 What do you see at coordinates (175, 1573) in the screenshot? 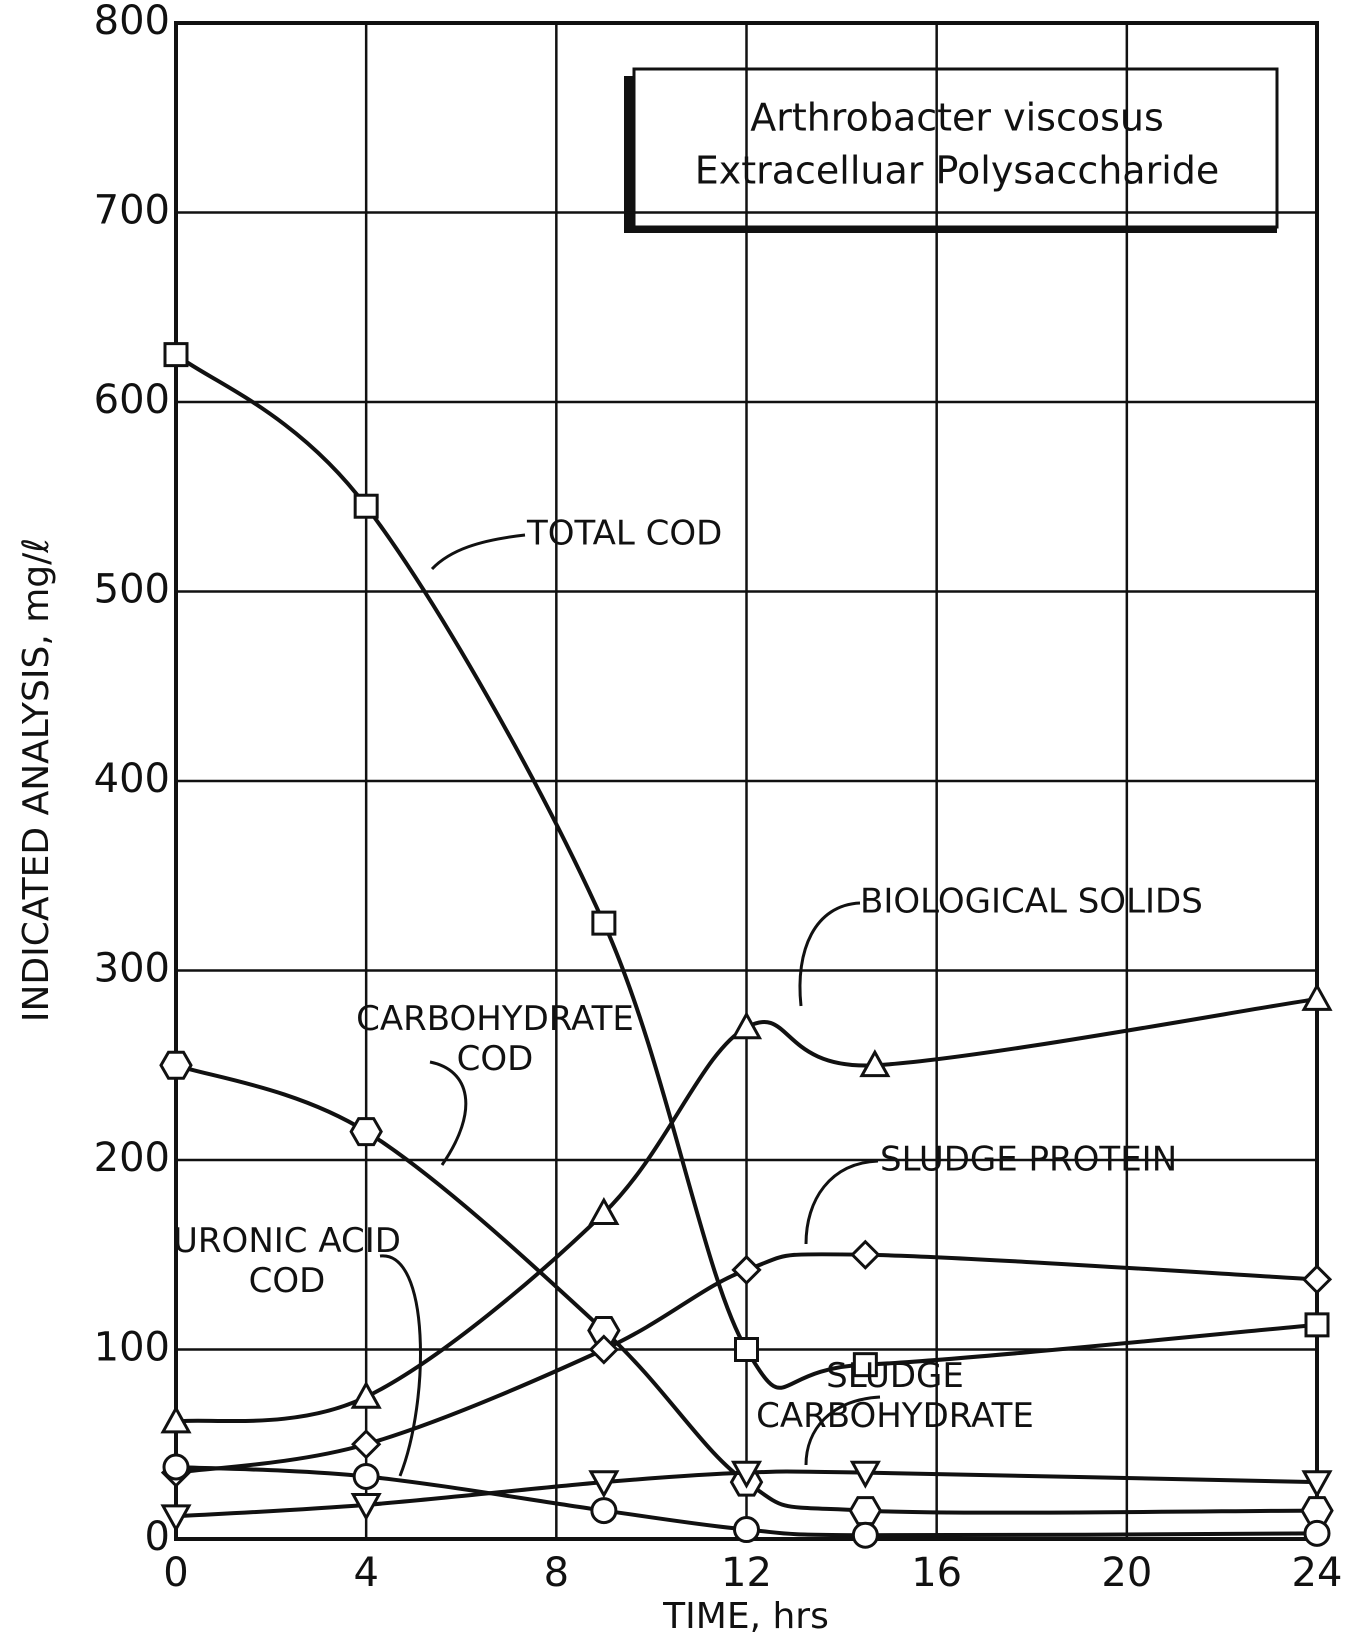
I see `x-tick-label: 0` at bounding box center [175, 1573].